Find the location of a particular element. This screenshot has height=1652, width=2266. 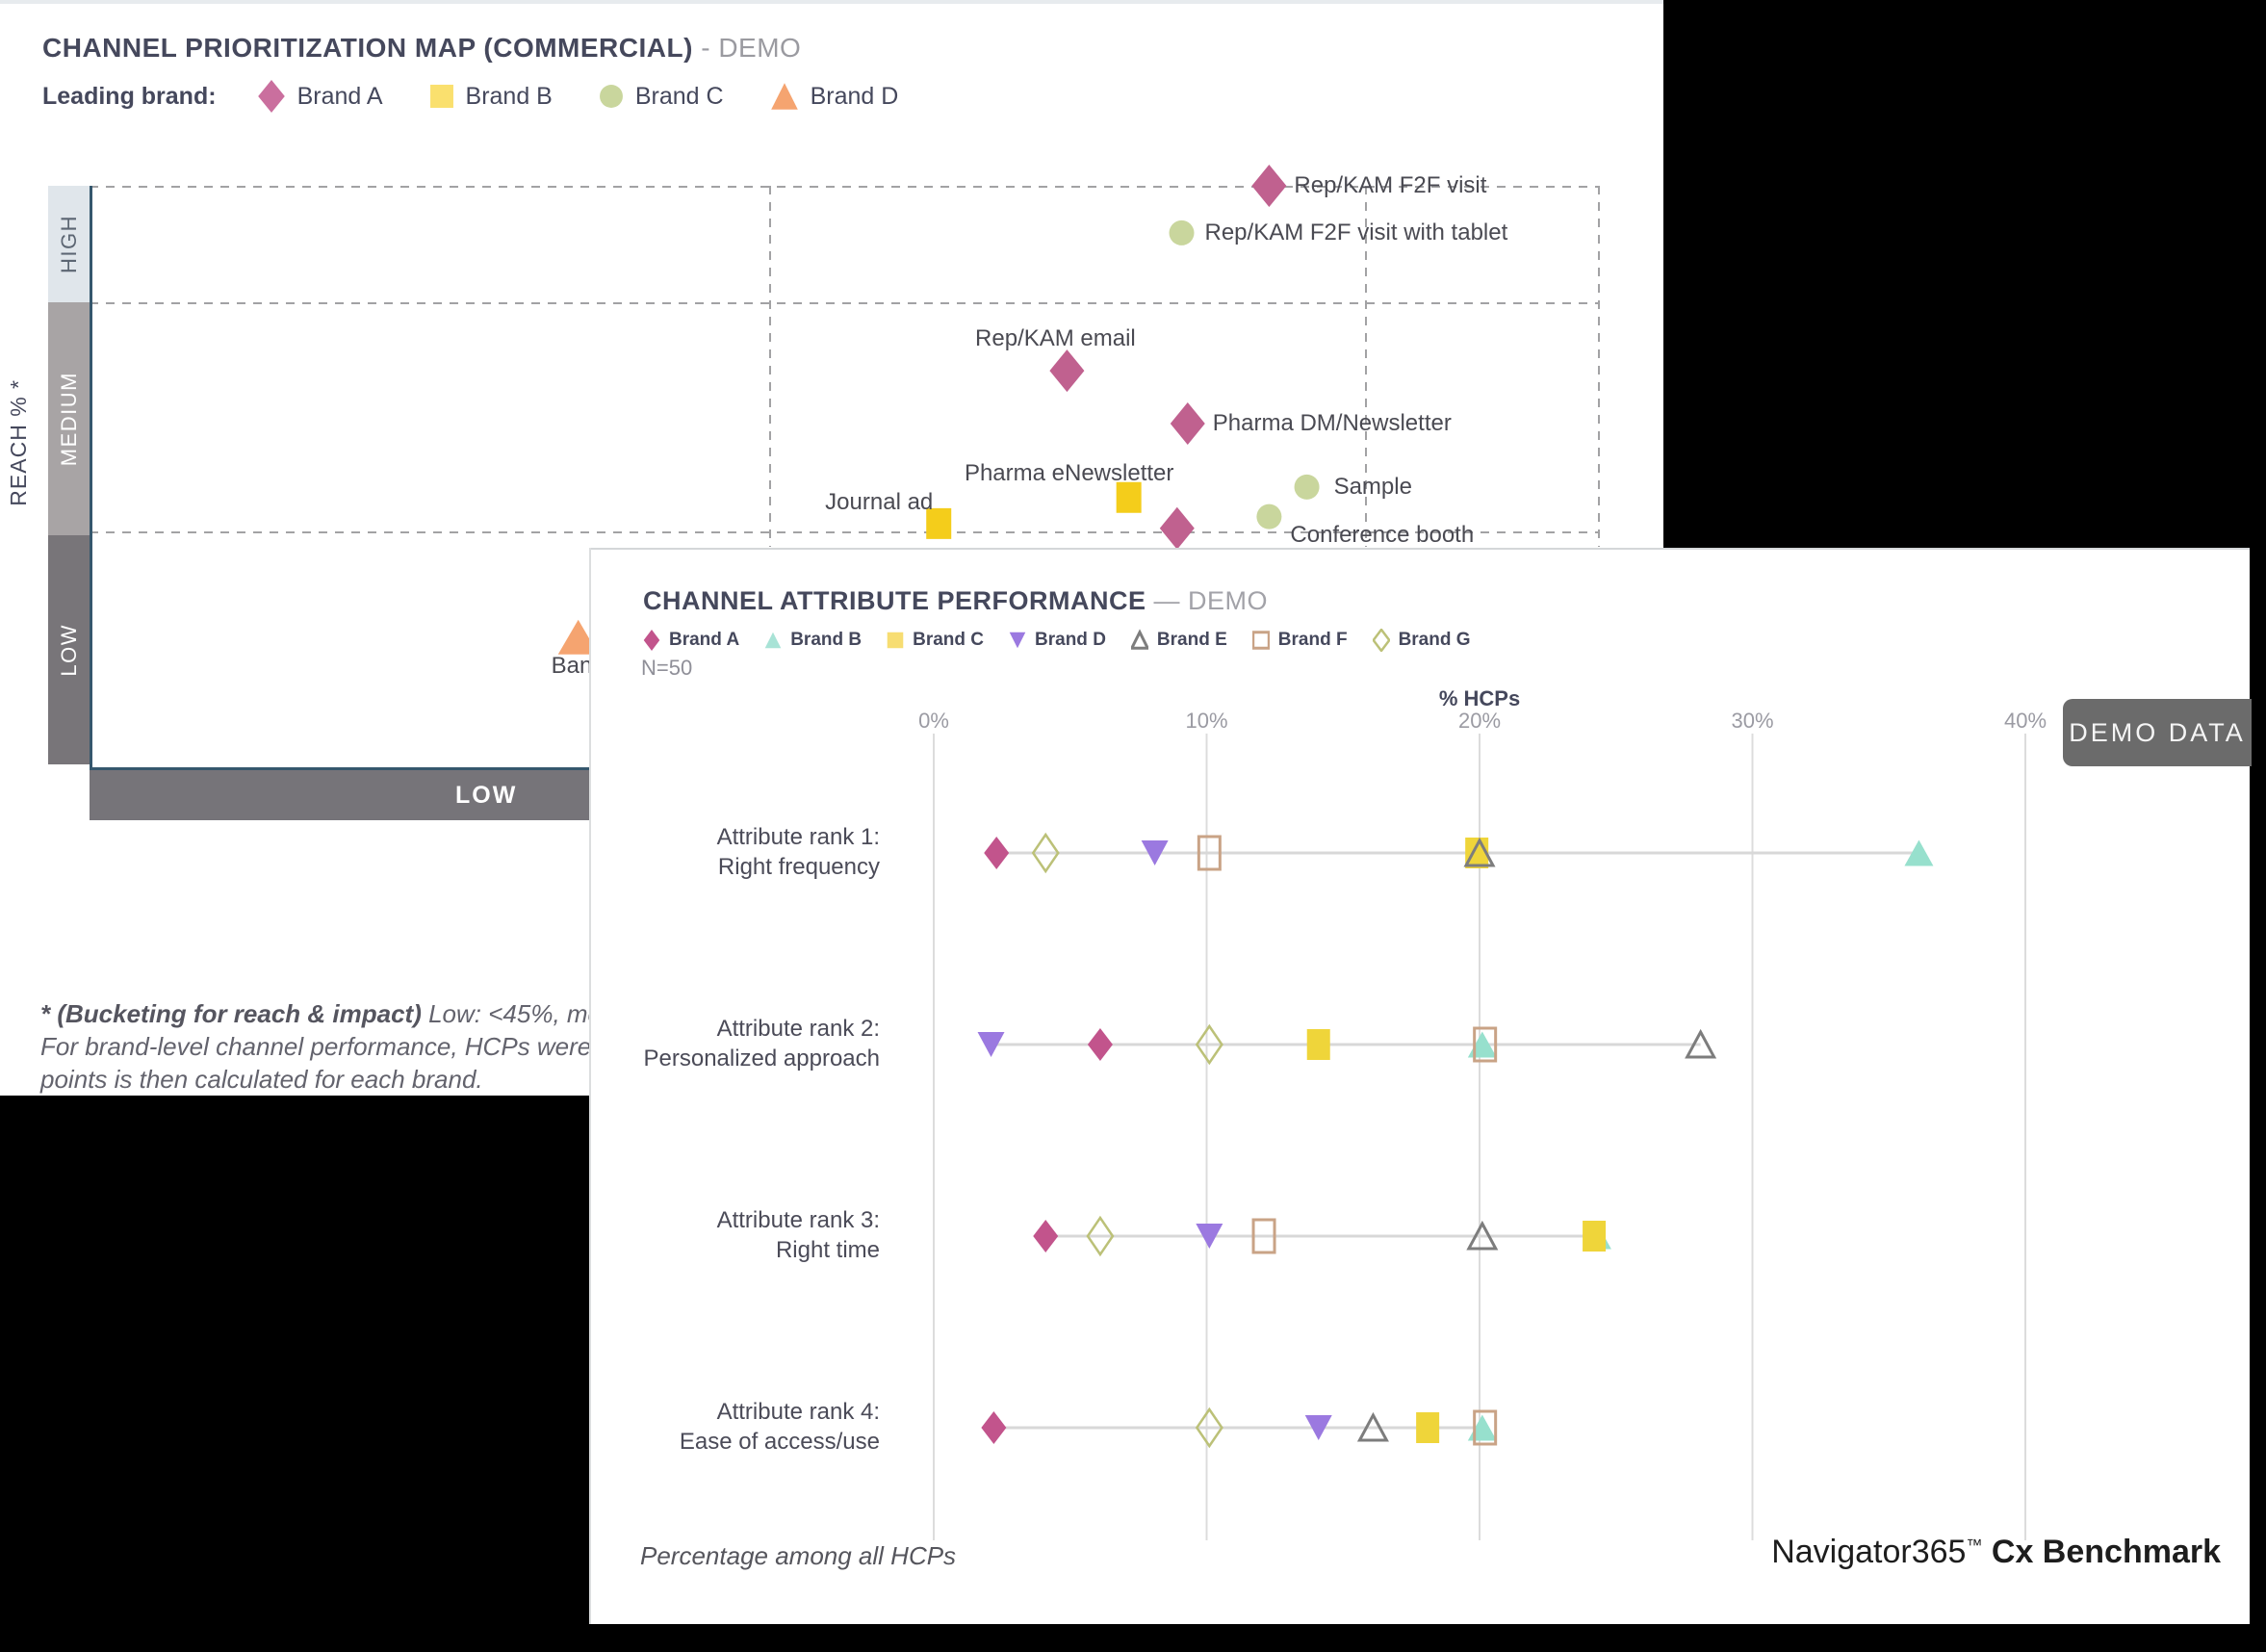

demo-data-button: DEMO DATA is located at coordinates (2157, 732).